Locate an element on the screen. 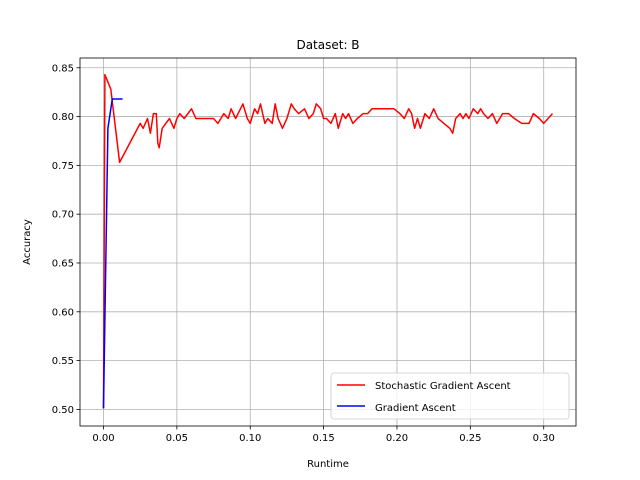 The width and height of the screenshot is (640, 480). x-tick-label: 0.00 is located at coordinates (103, 438).